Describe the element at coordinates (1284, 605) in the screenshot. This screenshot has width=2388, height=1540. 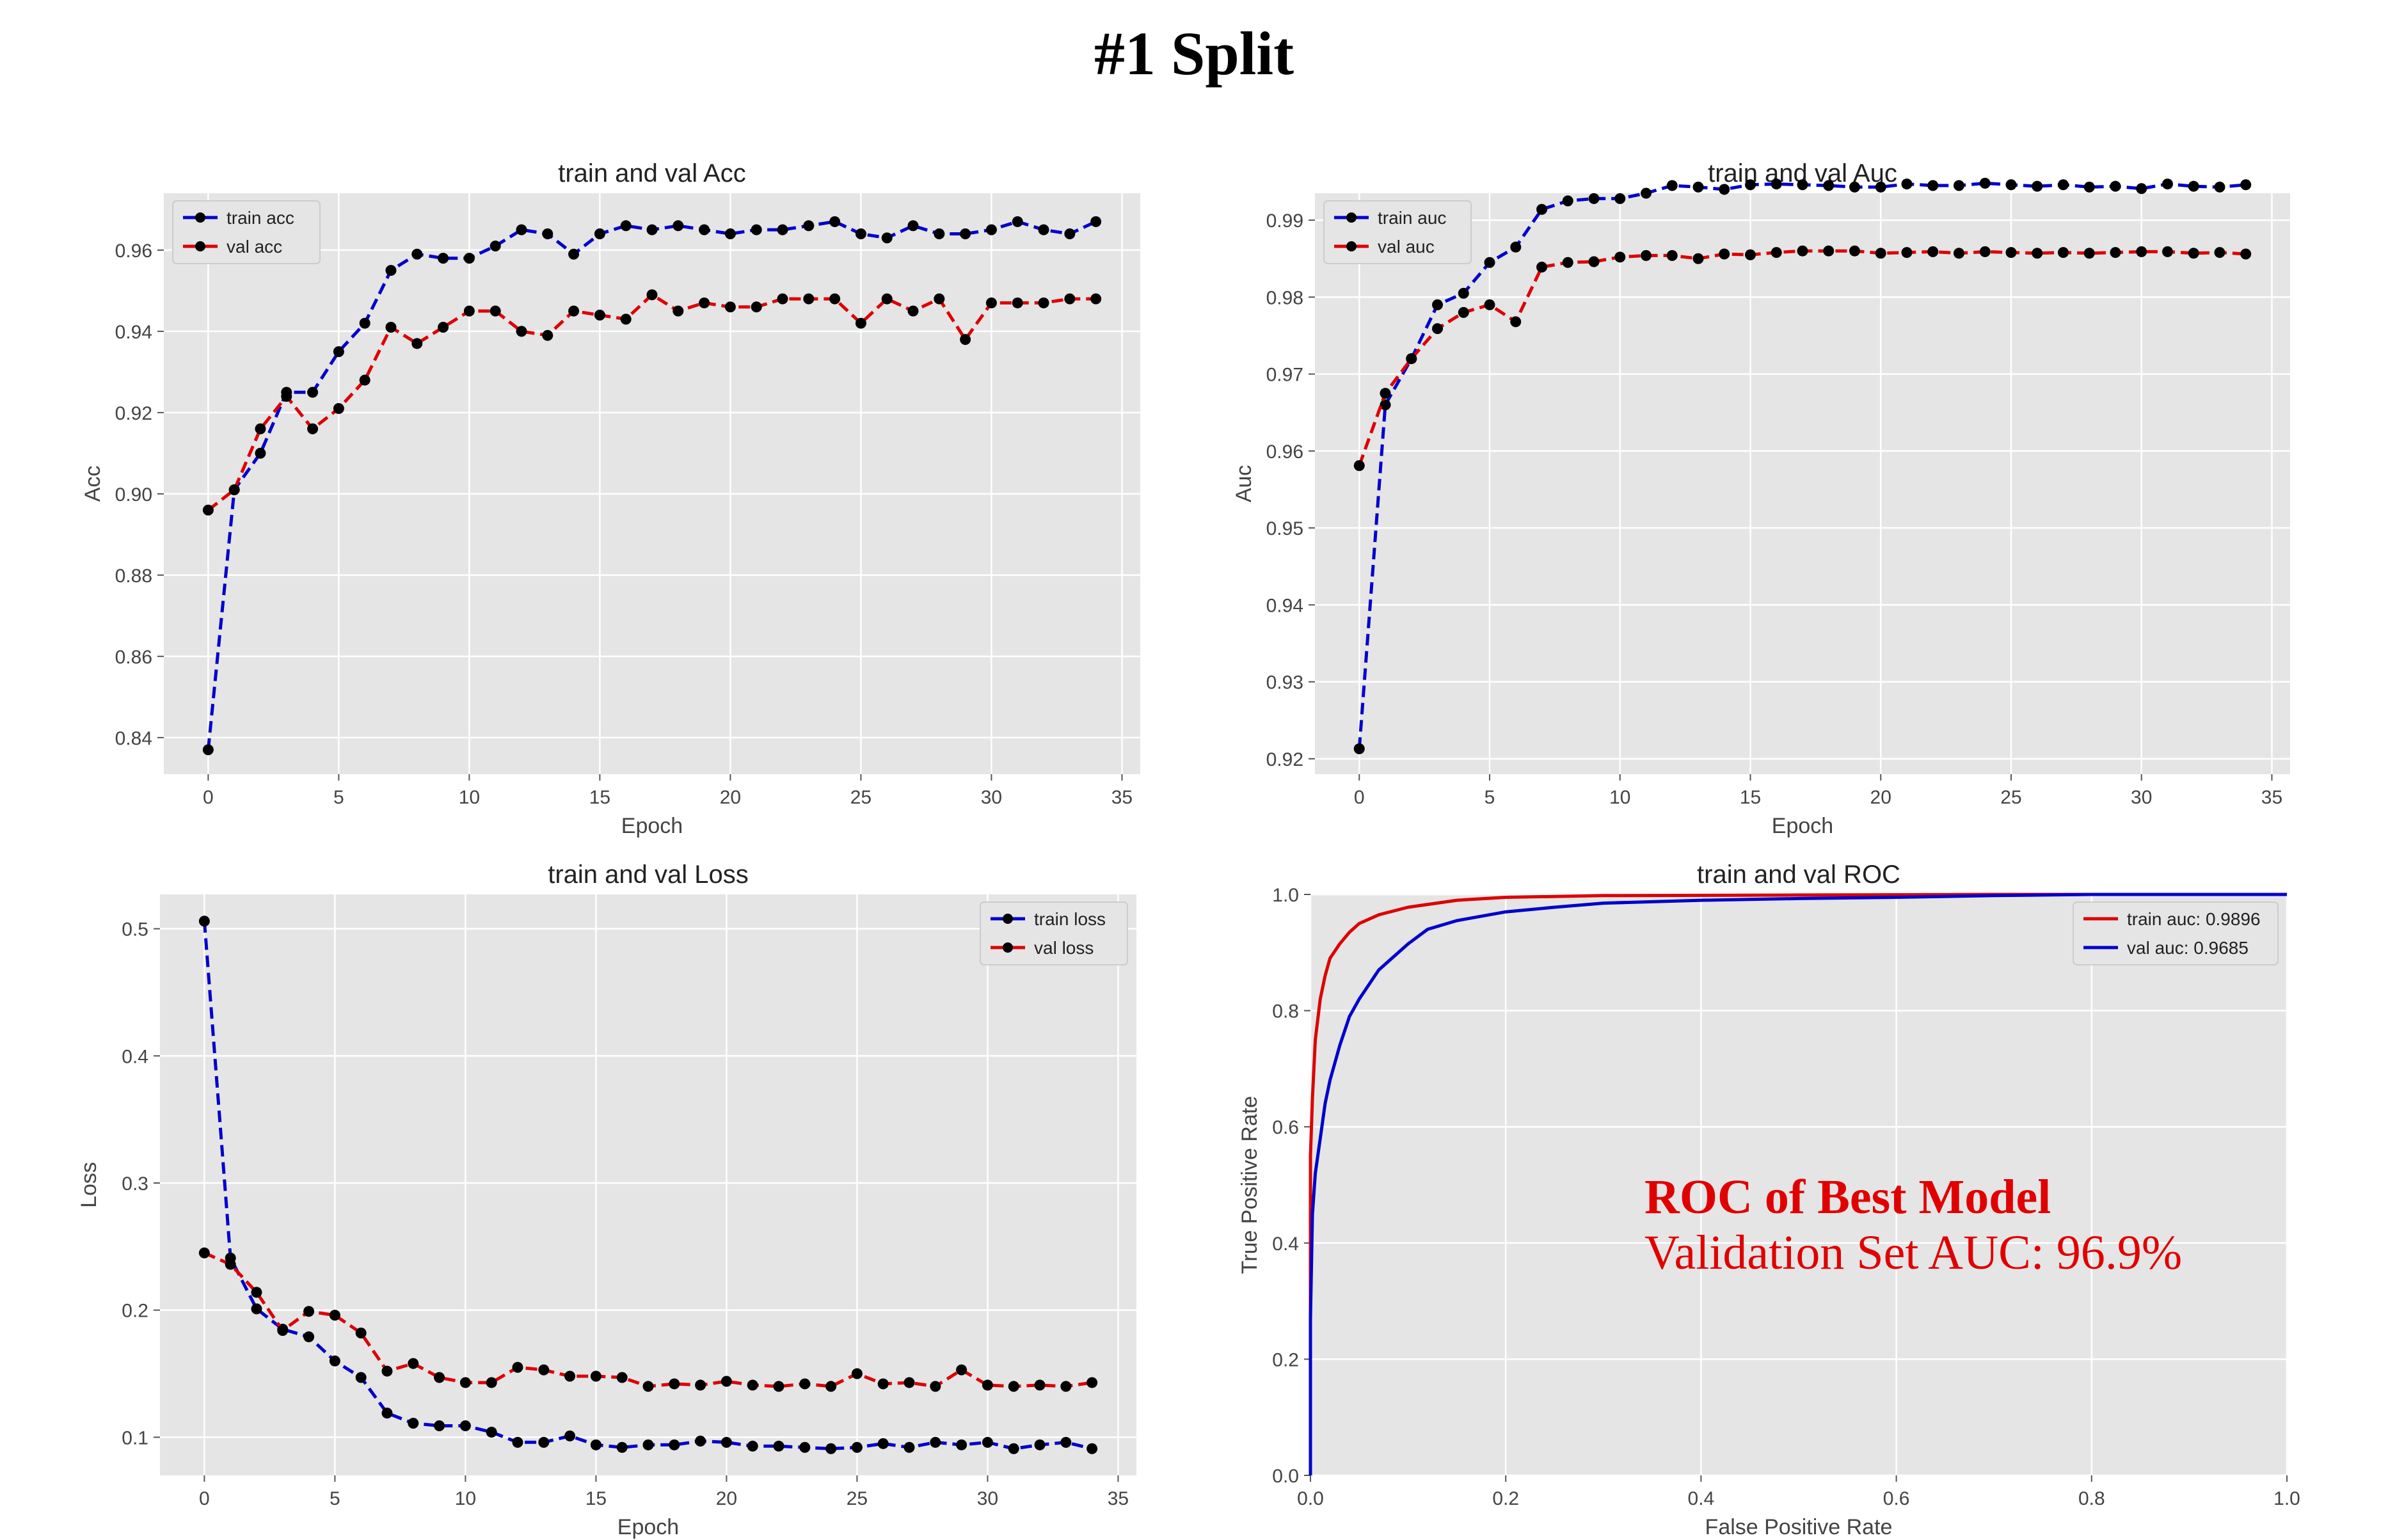
I see `y-tick-label: 0.94` at that location.